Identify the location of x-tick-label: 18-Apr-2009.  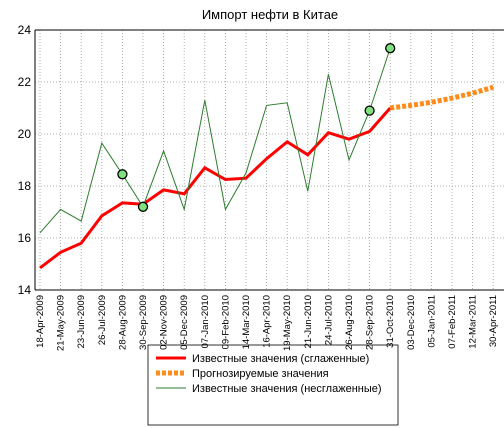
(40, 321).